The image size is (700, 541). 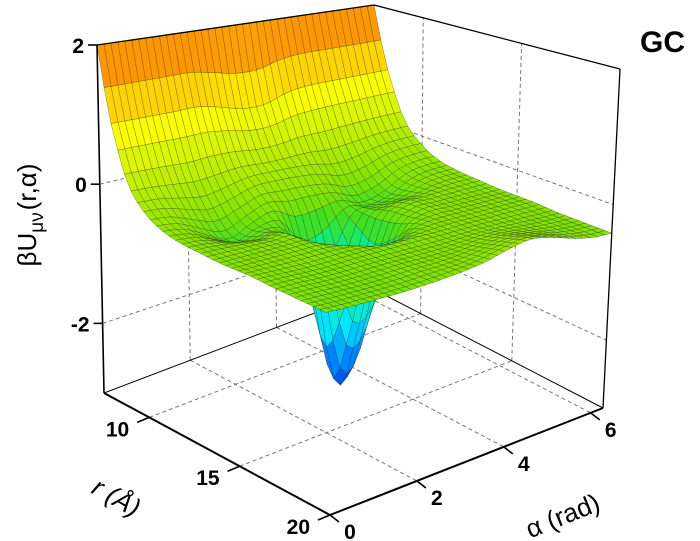 What do you see at coordinates (81, 185) in the screenshot?
I see `z-tick-label: 0` at bounding box center [81, 185].